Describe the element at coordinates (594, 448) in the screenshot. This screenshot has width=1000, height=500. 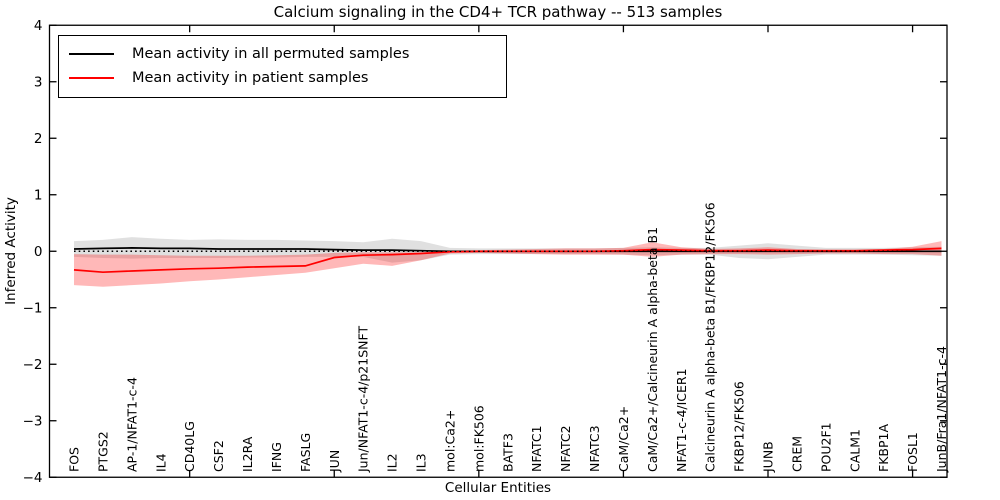
I see `x-category-label: NFATC3` at that location.